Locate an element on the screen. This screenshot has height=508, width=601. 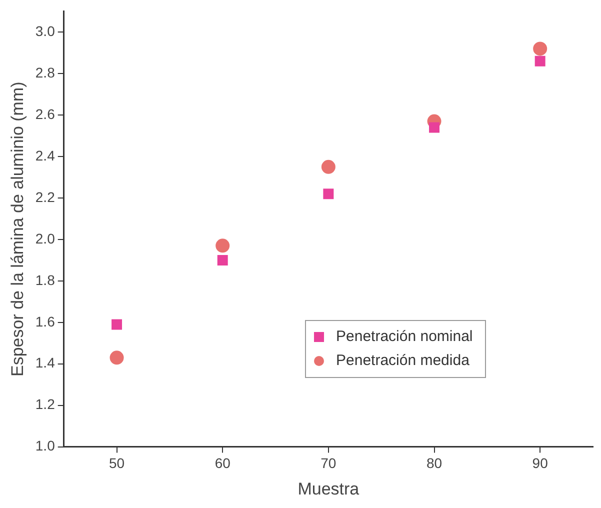
y-tick-label: 2.0 is located at coordinates (45, 238).